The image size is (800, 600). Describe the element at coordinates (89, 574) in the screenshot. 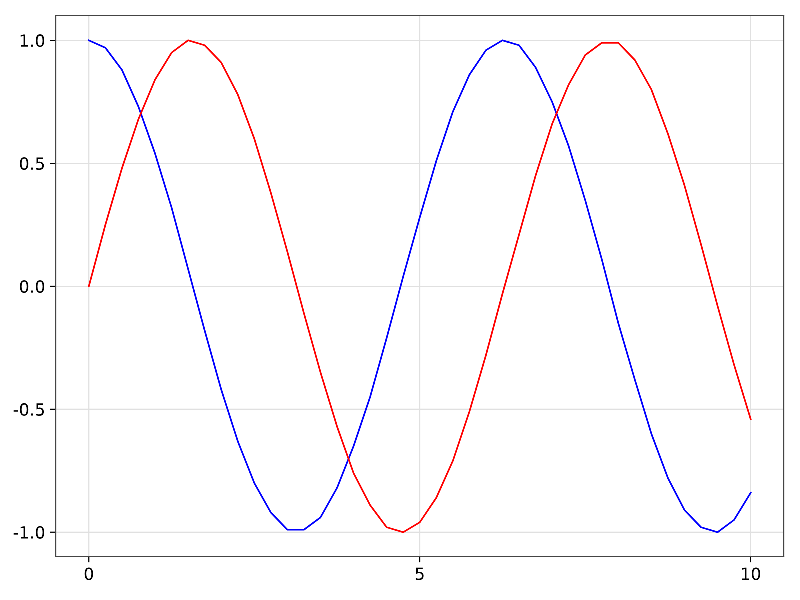

I see `x-tick-label: 0` at that location.